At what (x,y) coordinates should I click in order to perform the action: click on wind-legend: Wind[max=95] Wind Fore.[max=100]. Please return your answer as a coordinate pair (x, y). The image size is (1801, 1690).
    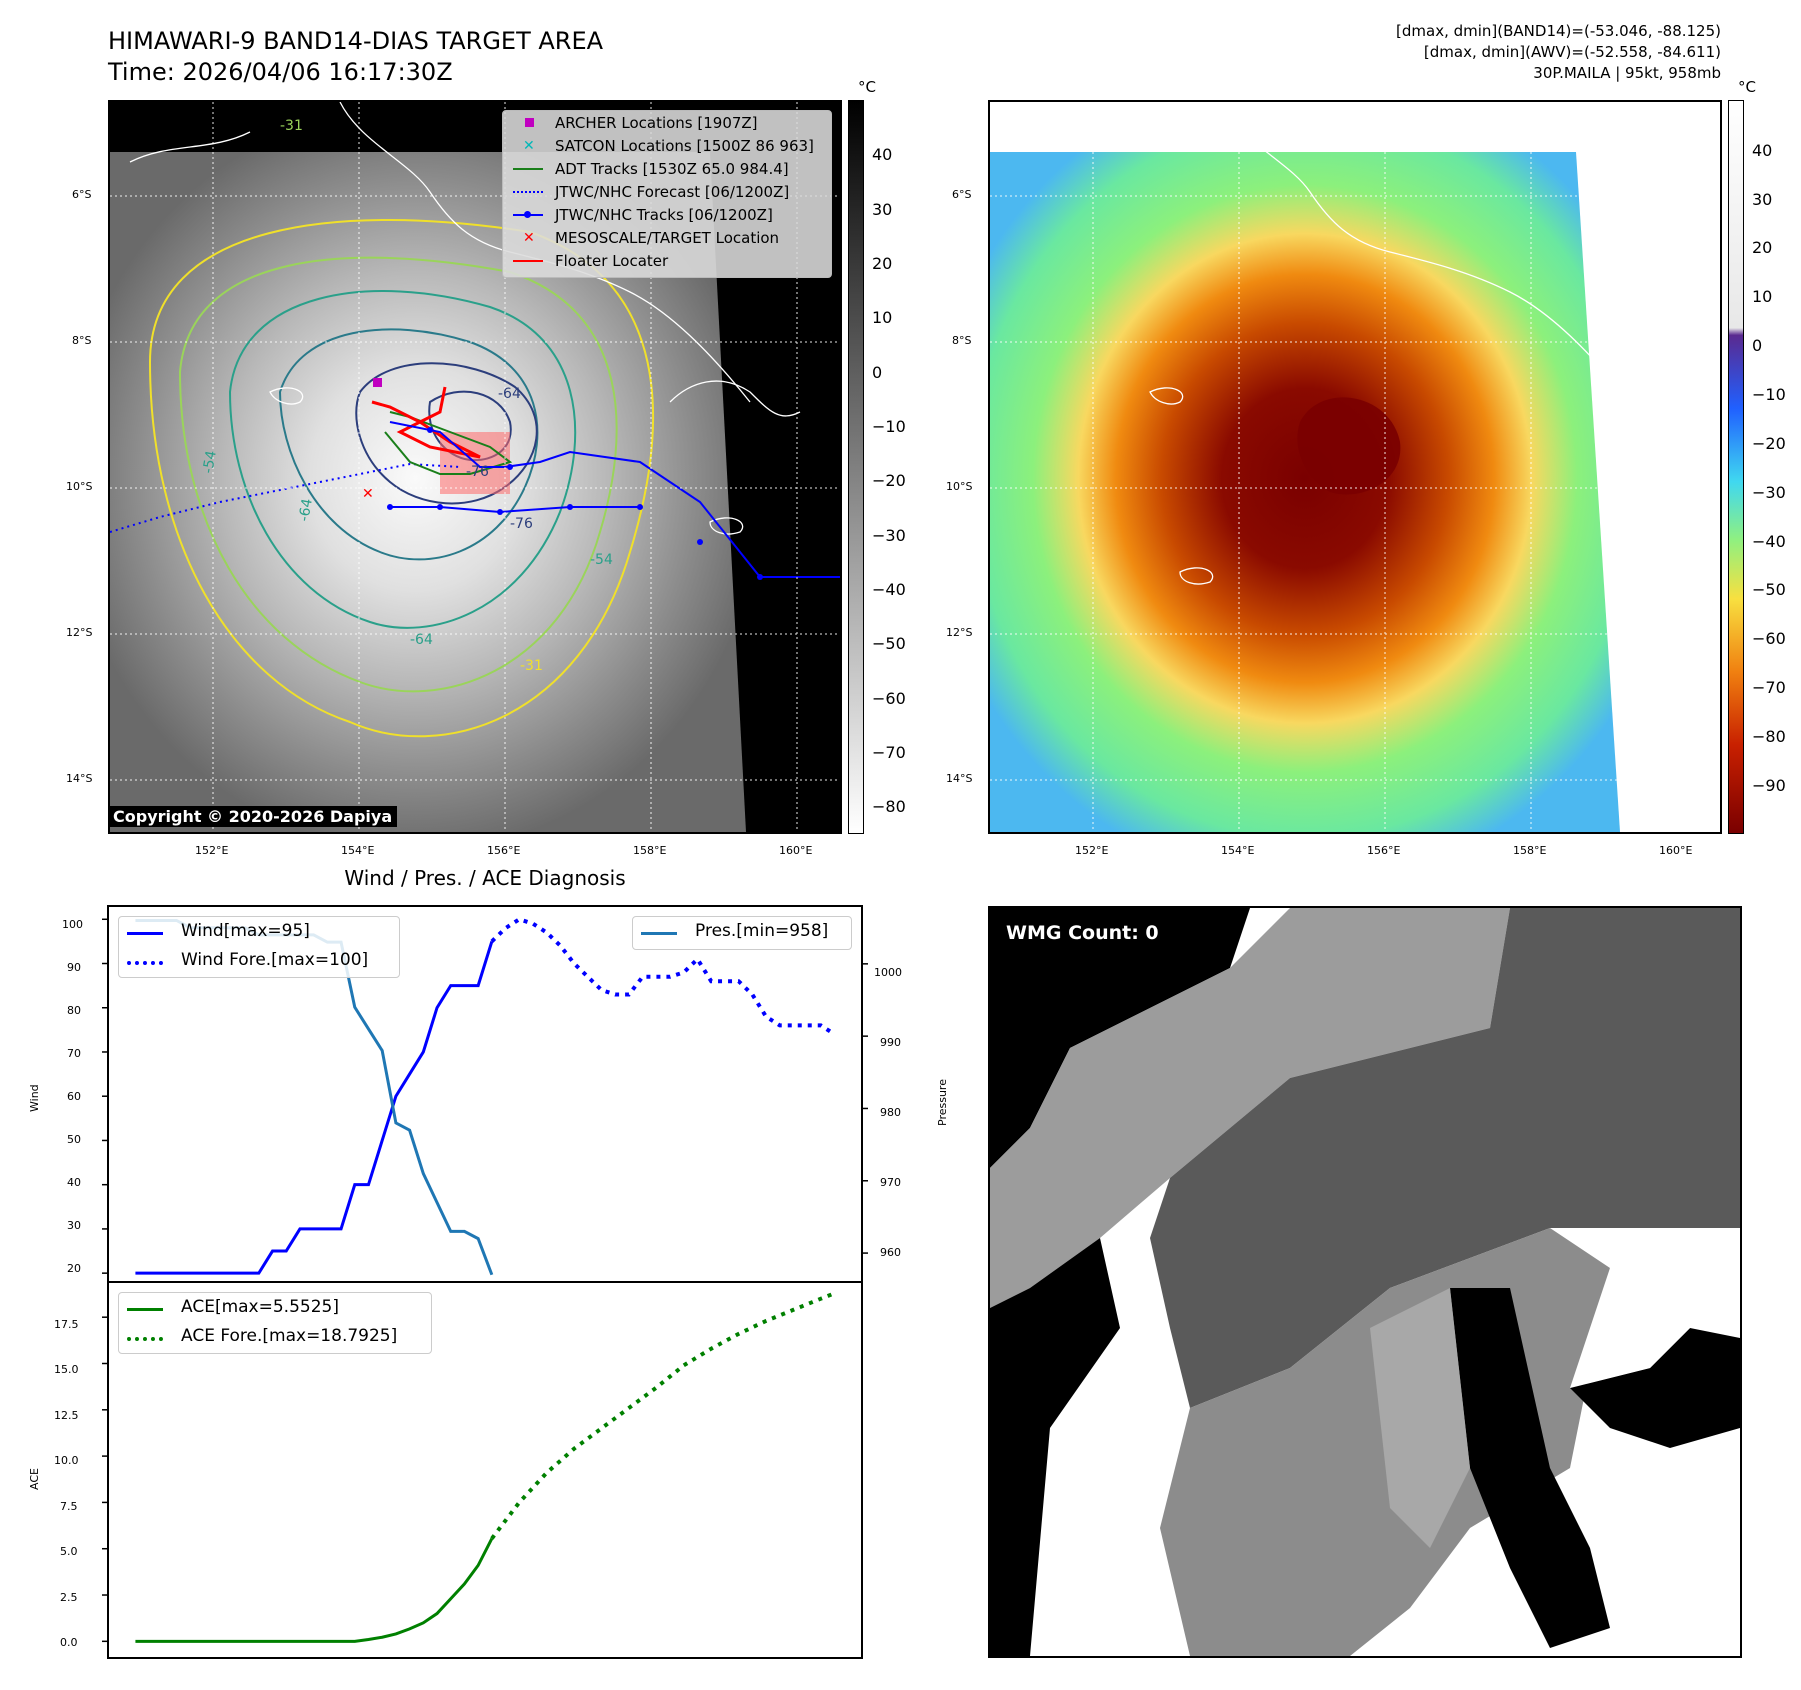
    Looking at the image, I should click on (259, 947).